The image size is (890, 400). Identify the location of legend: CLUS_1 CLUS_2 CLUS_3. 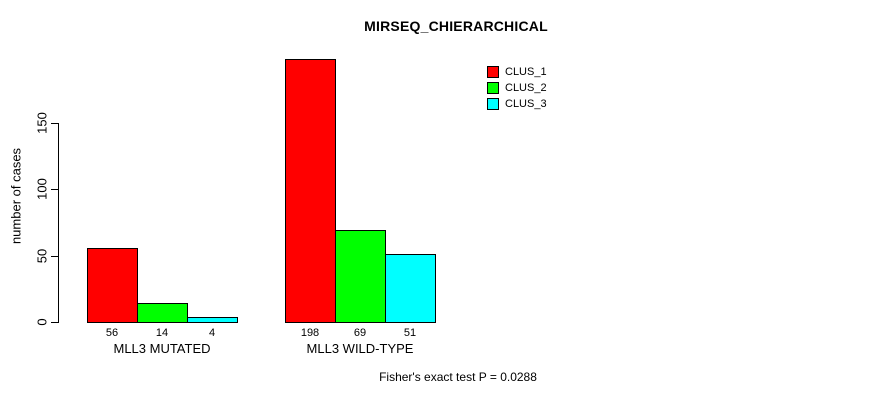
(517, 88).